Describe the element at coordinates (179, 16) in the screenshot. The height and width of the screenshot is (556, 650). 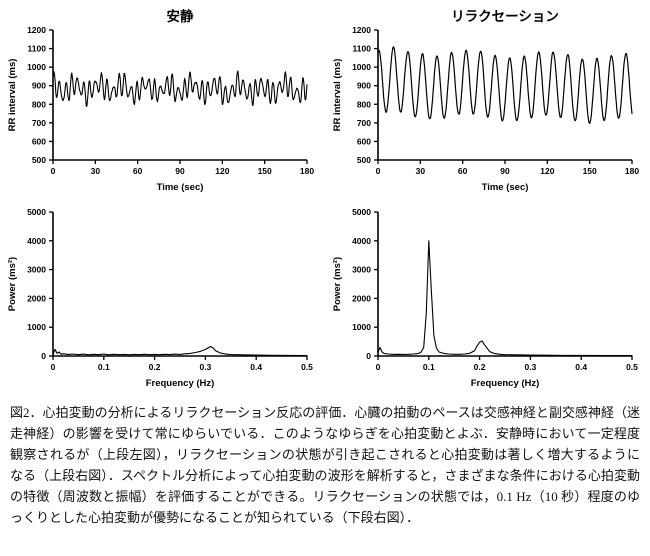
I see `svg-text: 安静` at that location.